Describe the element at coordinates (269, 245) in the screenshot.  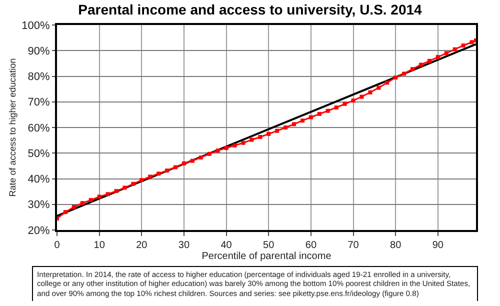
I see `x-tick-label: 50` at that location.